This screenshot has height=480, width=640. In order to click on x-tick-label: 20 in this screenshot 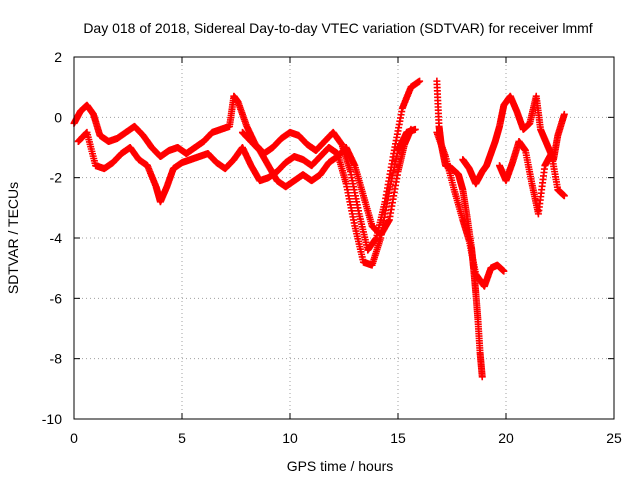, I will do `click(506, 438)`.